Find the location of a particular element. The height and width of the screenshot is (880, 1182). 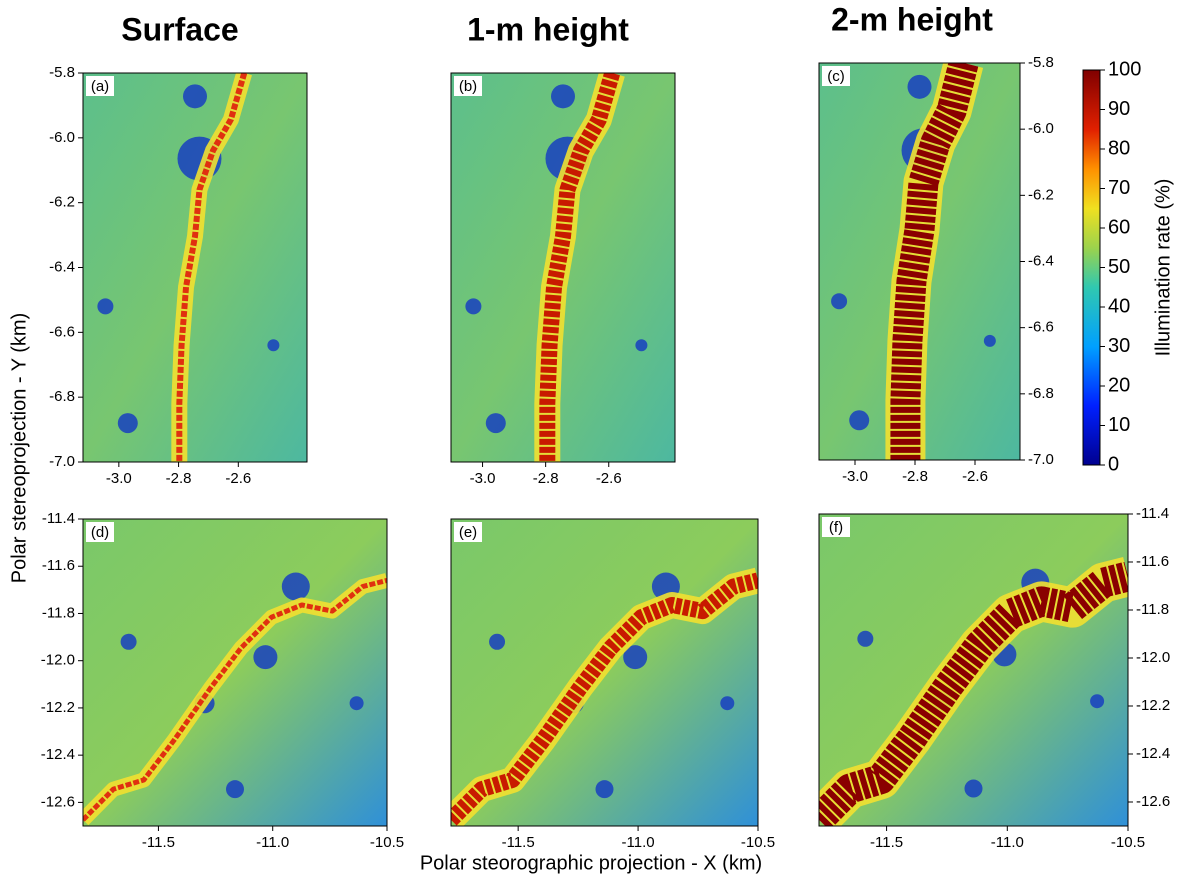

y-axis-label: Polar stereoprojection - Y (km) is located at coordinates (19, 448).